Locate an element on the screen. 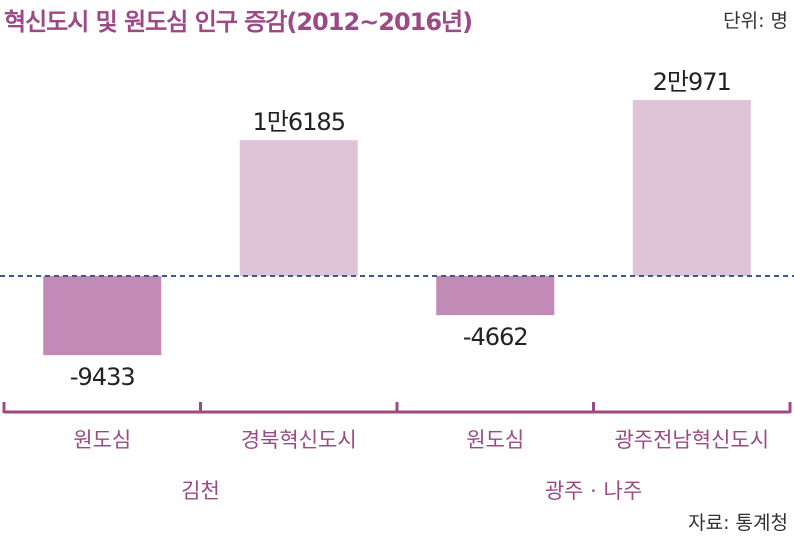 This screenshot has height=541, width=794. chart-title: 혁신도시 및 원도심 인구 증감(2012~2016년) is located at coordinates (238, 22).